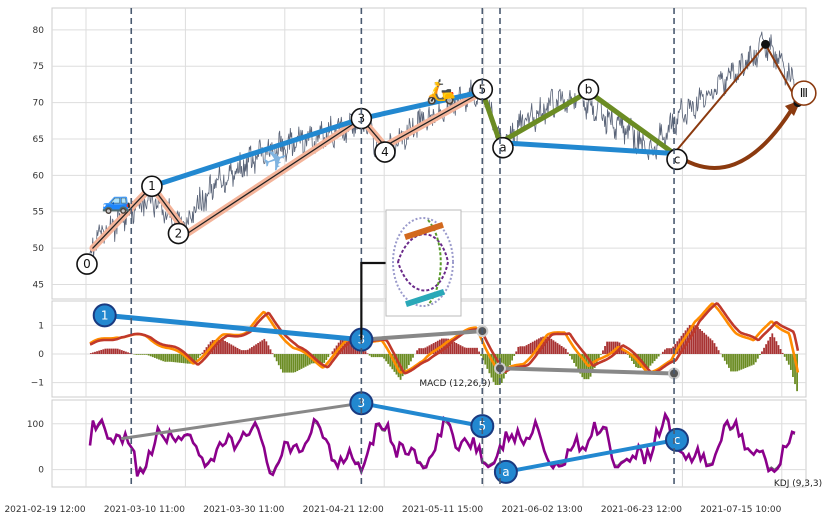 The width and height of the screenshot is (839, 520). I want to click on y-tick-label: 60, so click(39, 176).